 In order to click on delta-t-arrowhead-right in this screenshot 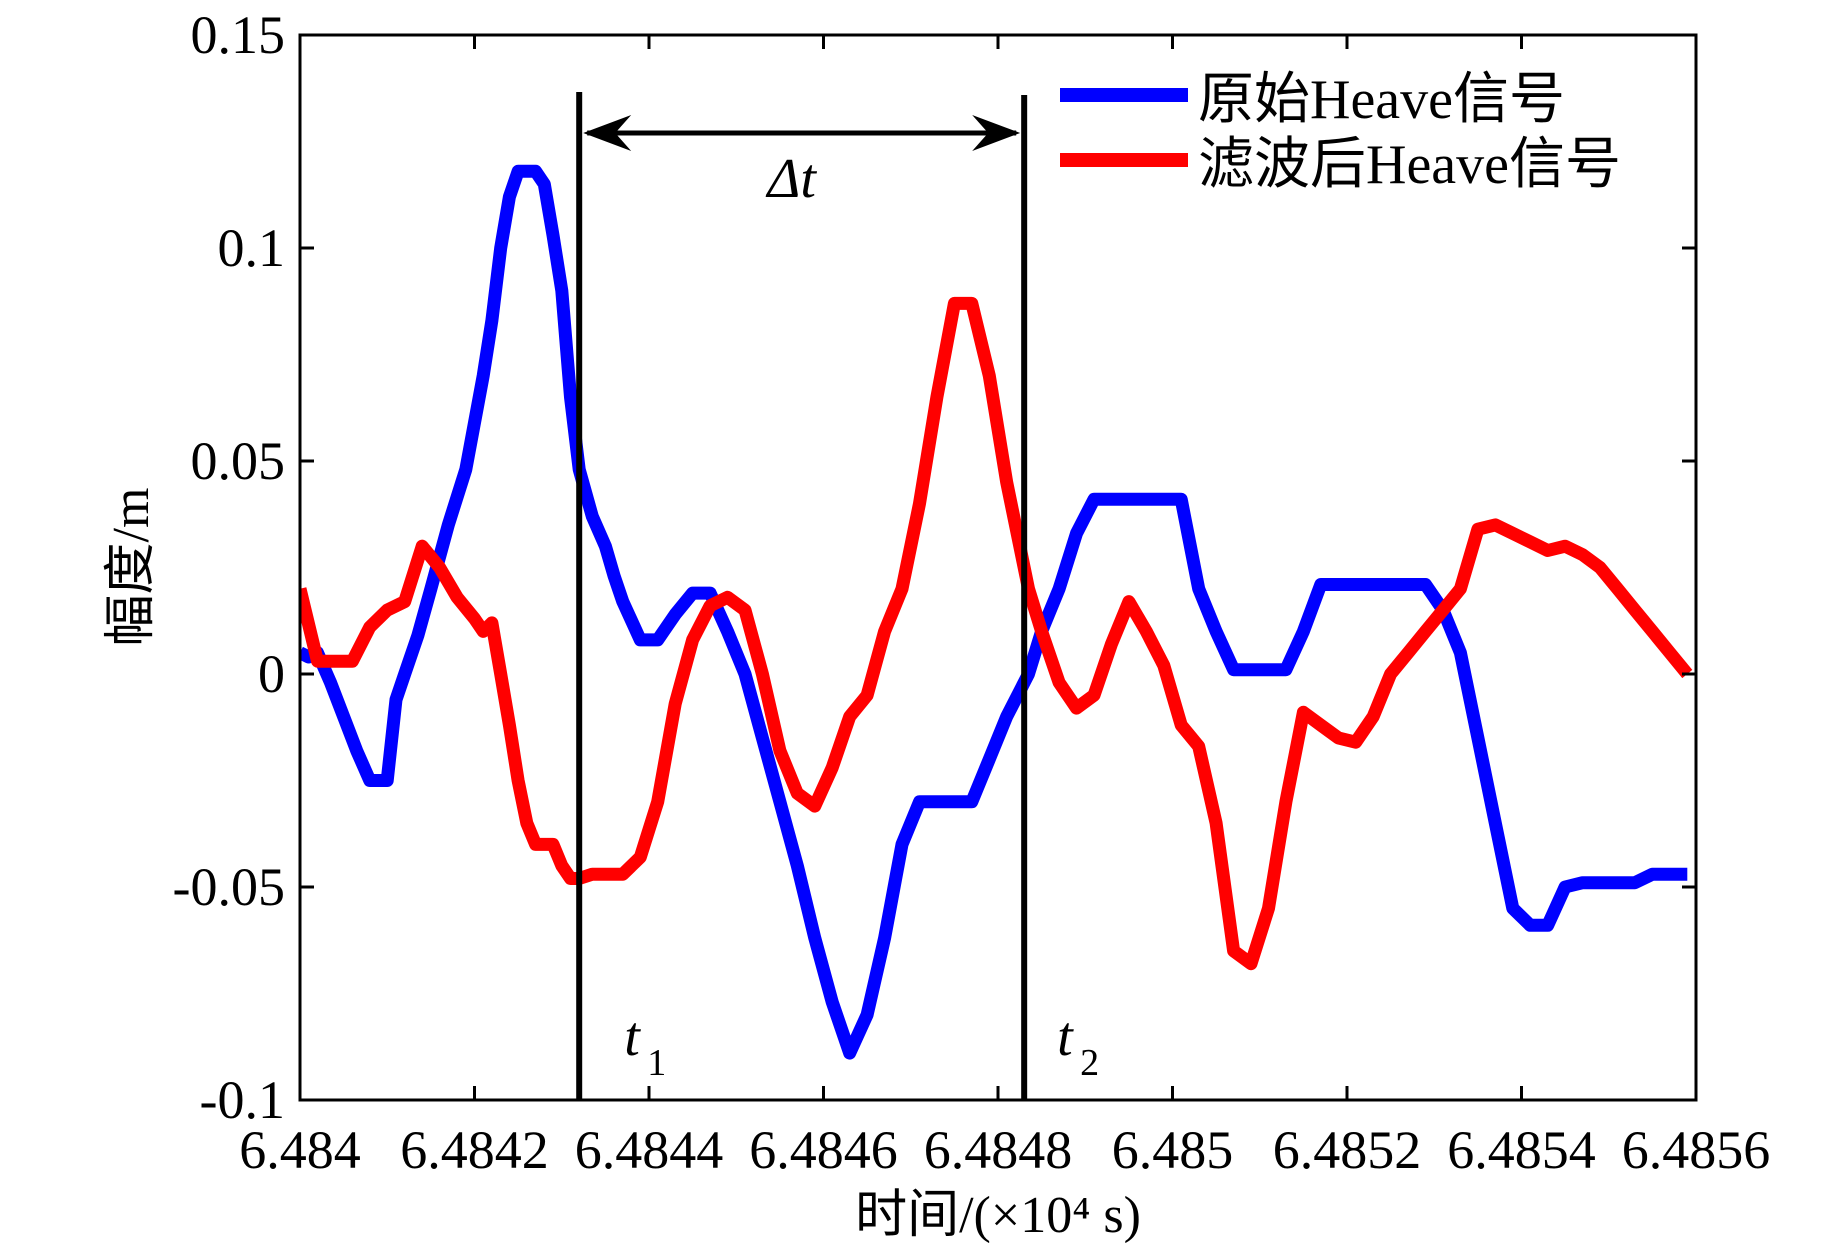, I will do `click(996, 132)`.